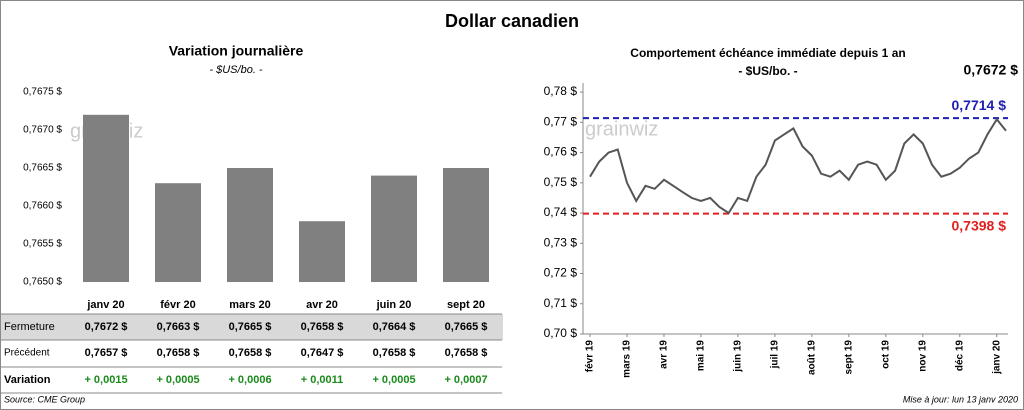 The width and height of the screenshot is (1024, 410). What do you see at coordinates (178, 327) in the screenshot?
I see `close-value: 0,7663 $` at bounding box center [178, 327].